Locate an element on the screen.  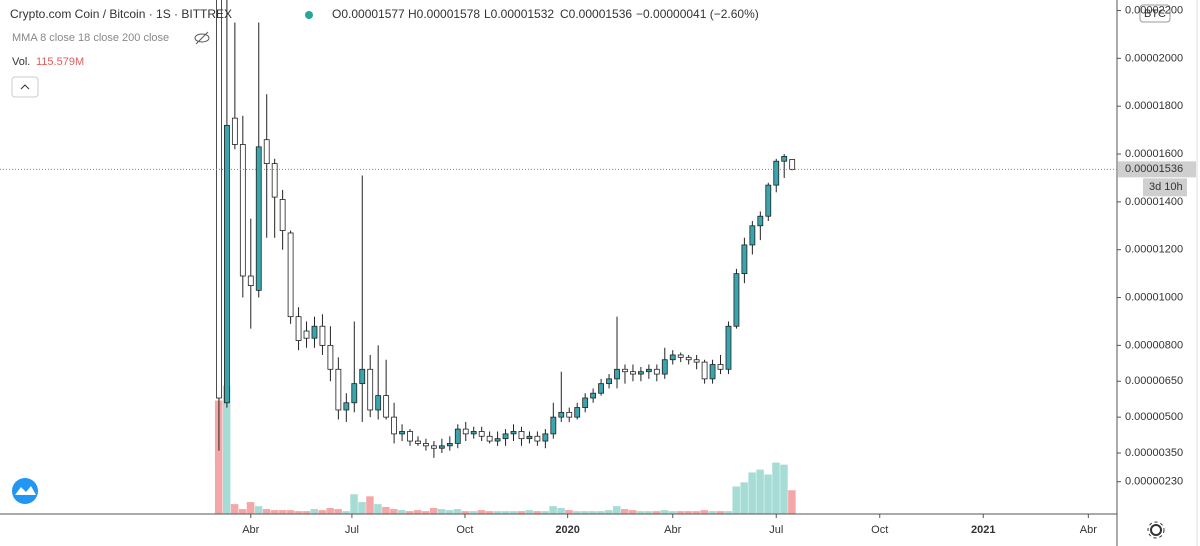
y-tick-label: 0.00001000 is located at coordinates (1154, 297).